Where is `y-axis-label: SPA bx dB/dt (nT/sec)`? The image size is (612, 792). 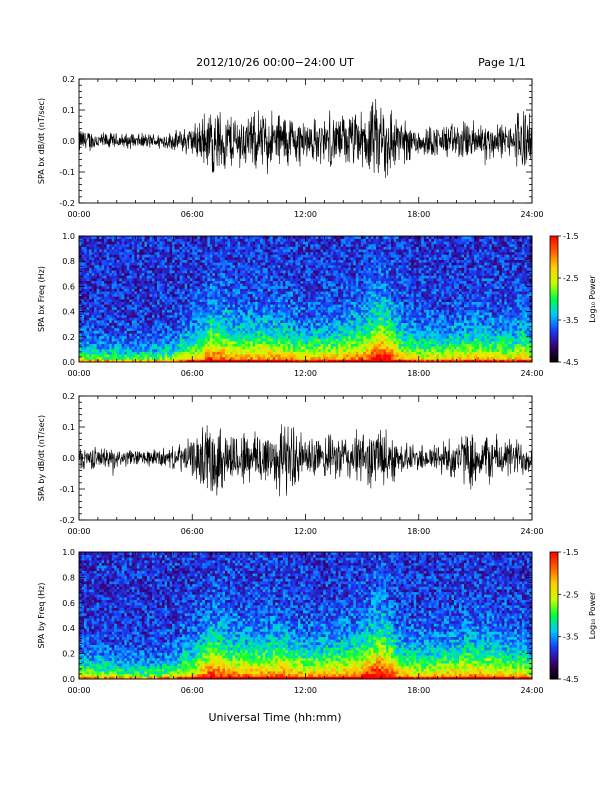 y-axis-label: SPA bx dB/dt (nT/sec) is located at coordinates (41, 141).